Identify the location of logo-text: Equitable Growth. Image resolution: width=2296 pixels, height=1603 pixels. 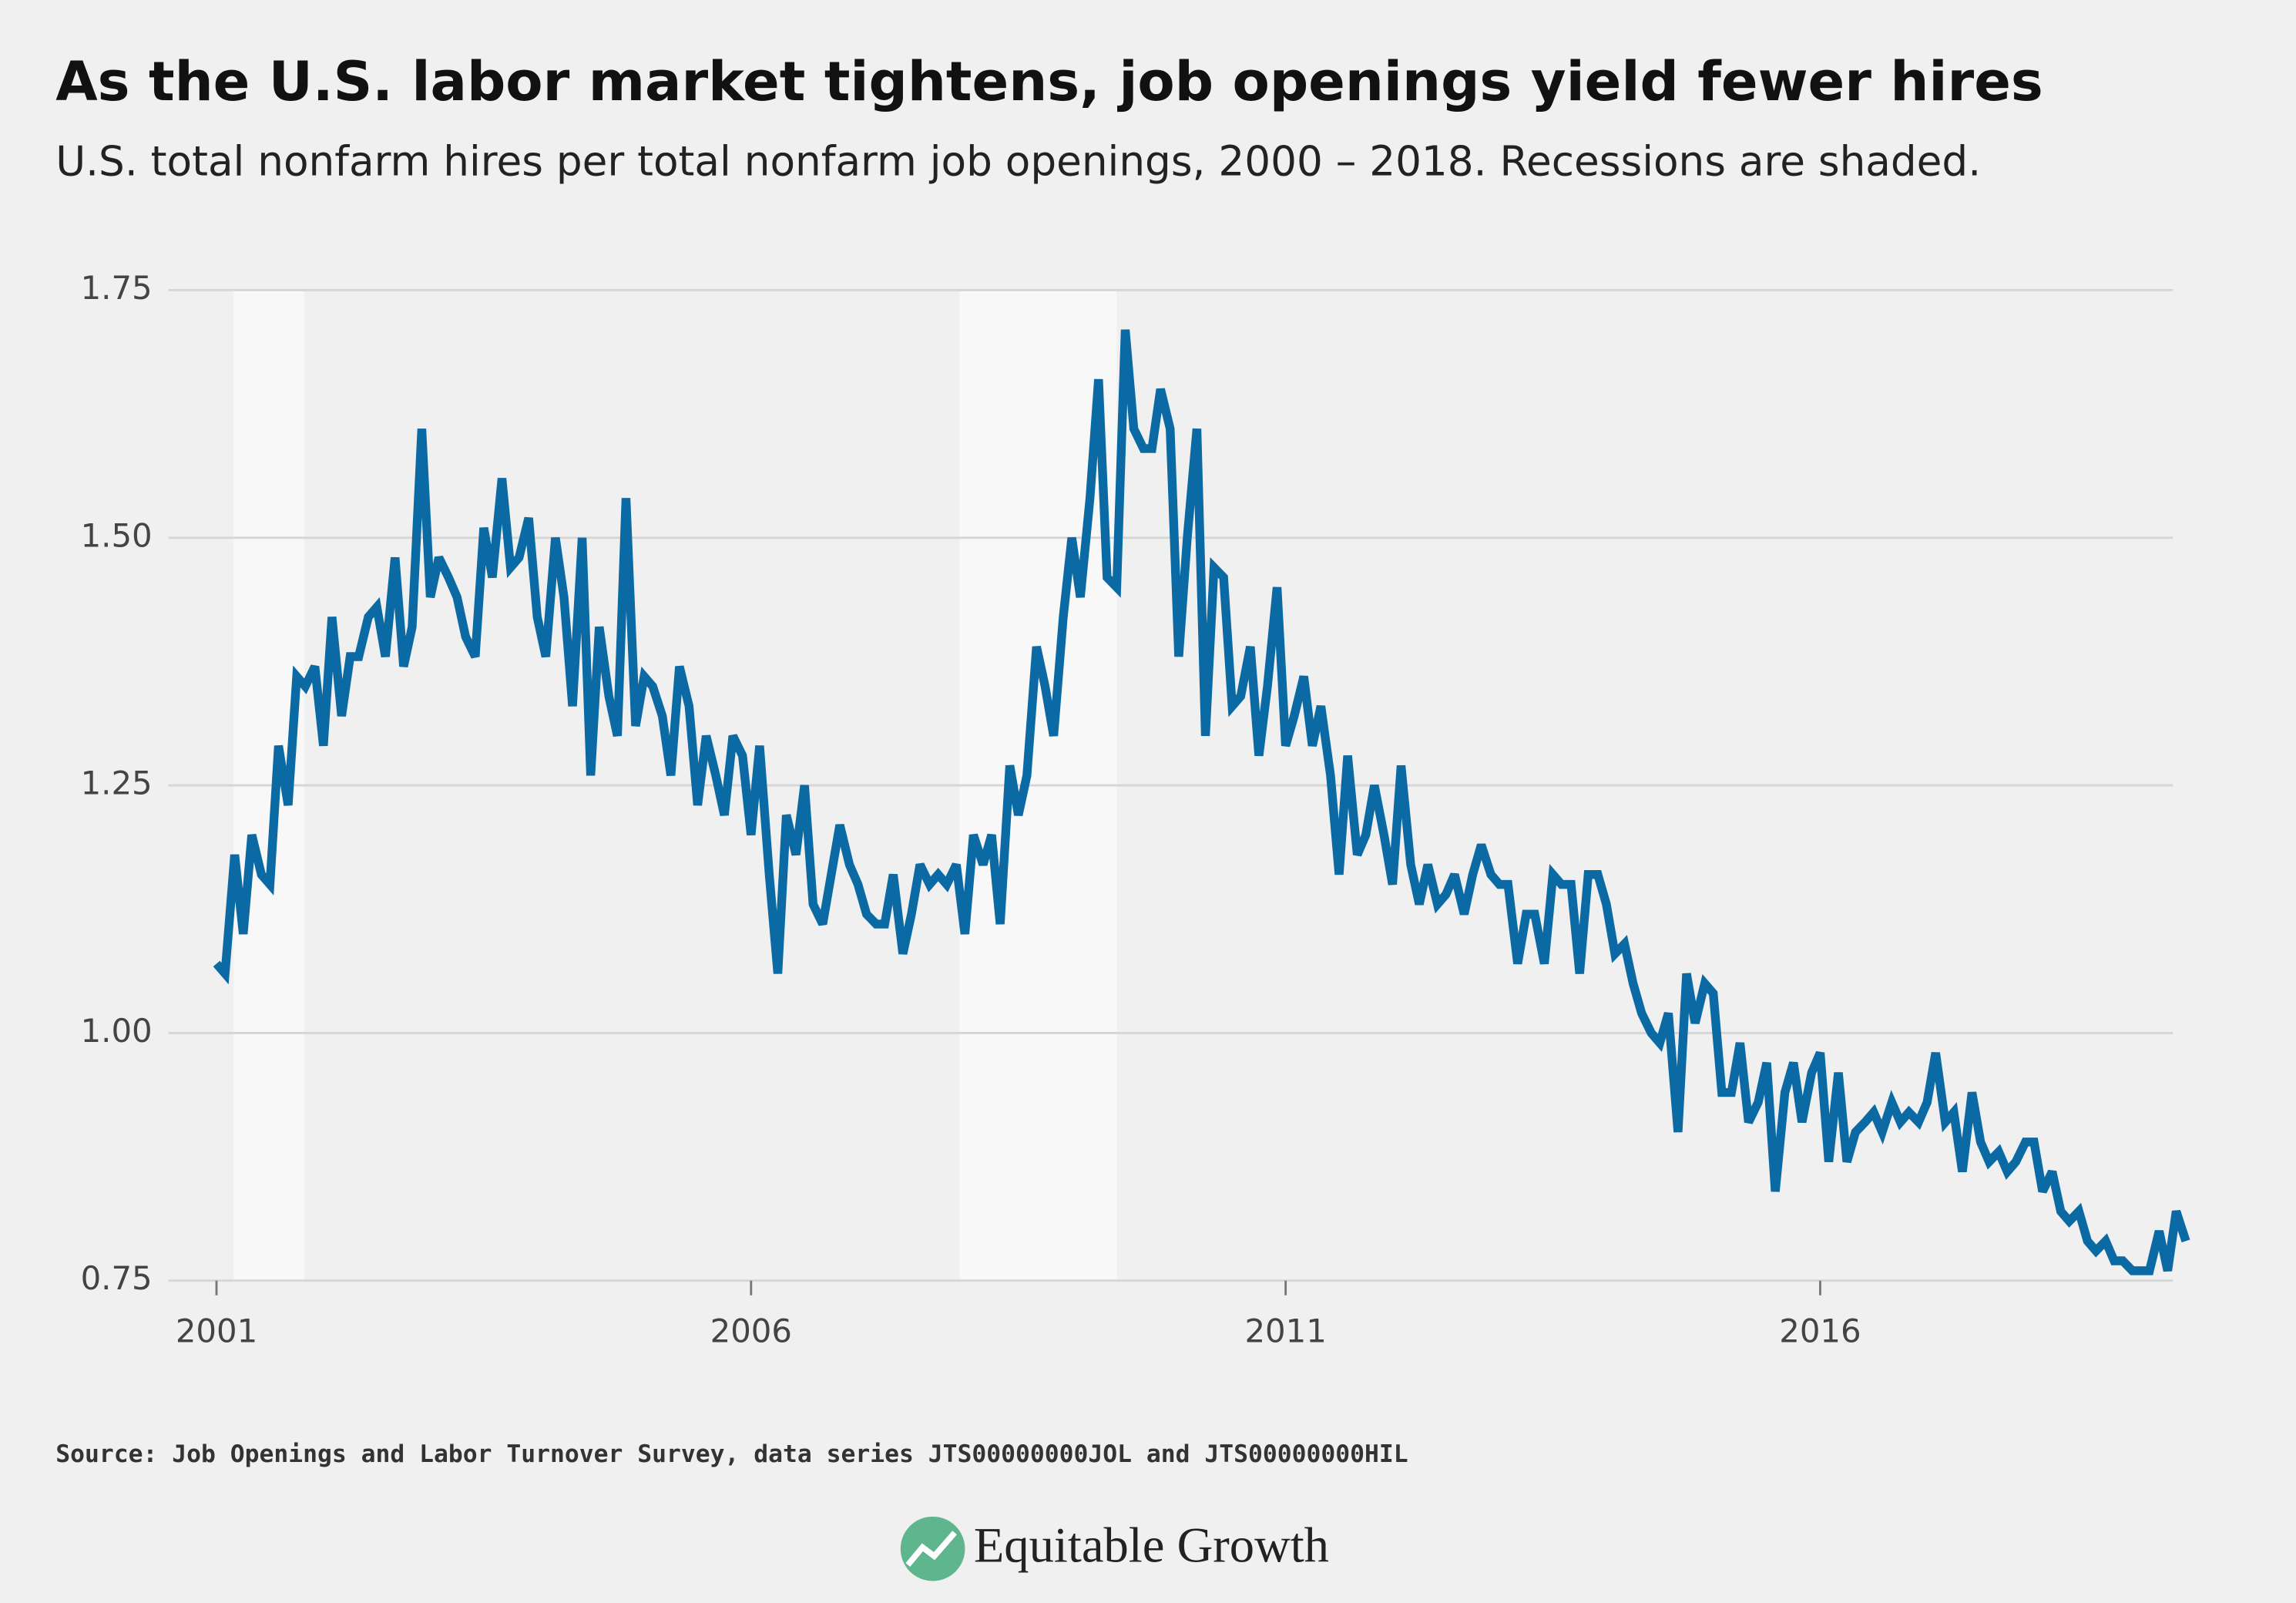
(1152, 1544).